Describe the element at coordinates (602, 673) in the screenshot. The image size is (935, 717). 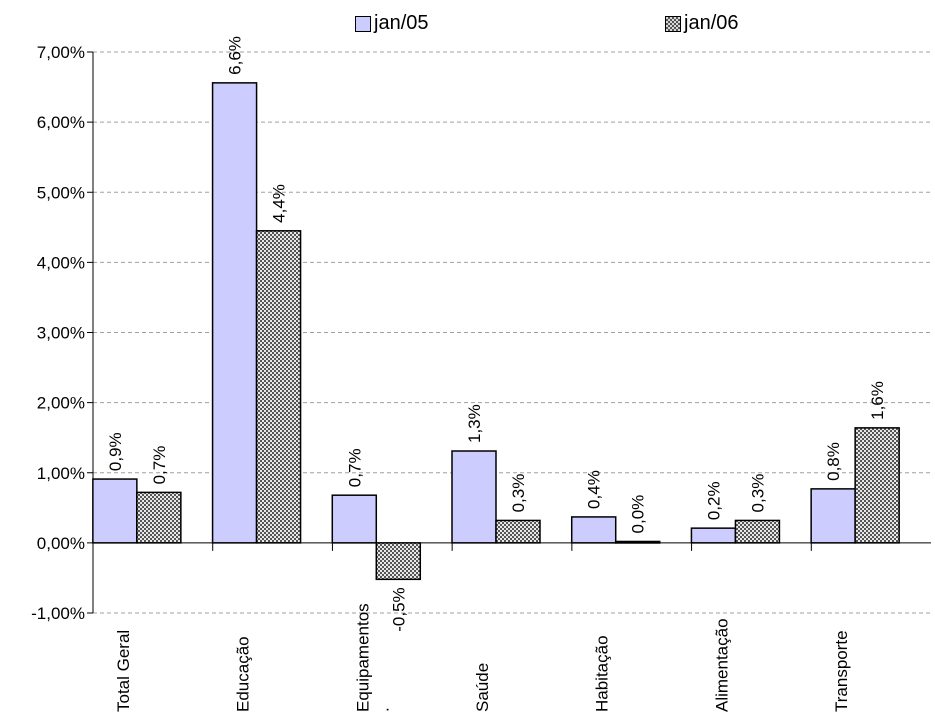
I see `category-label: Habitação` at that location.